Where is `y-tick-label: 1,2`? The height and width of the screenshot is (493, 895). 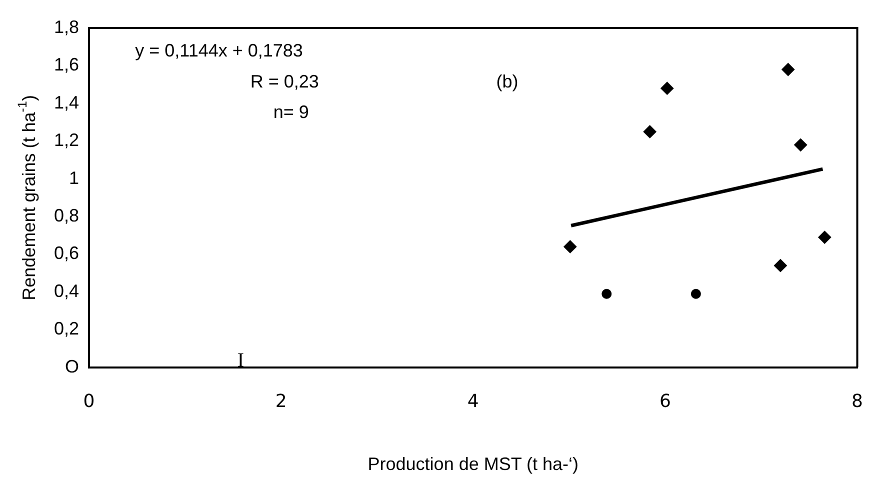 y-tick-label: 1,2 is located at coordinates (67, 140).